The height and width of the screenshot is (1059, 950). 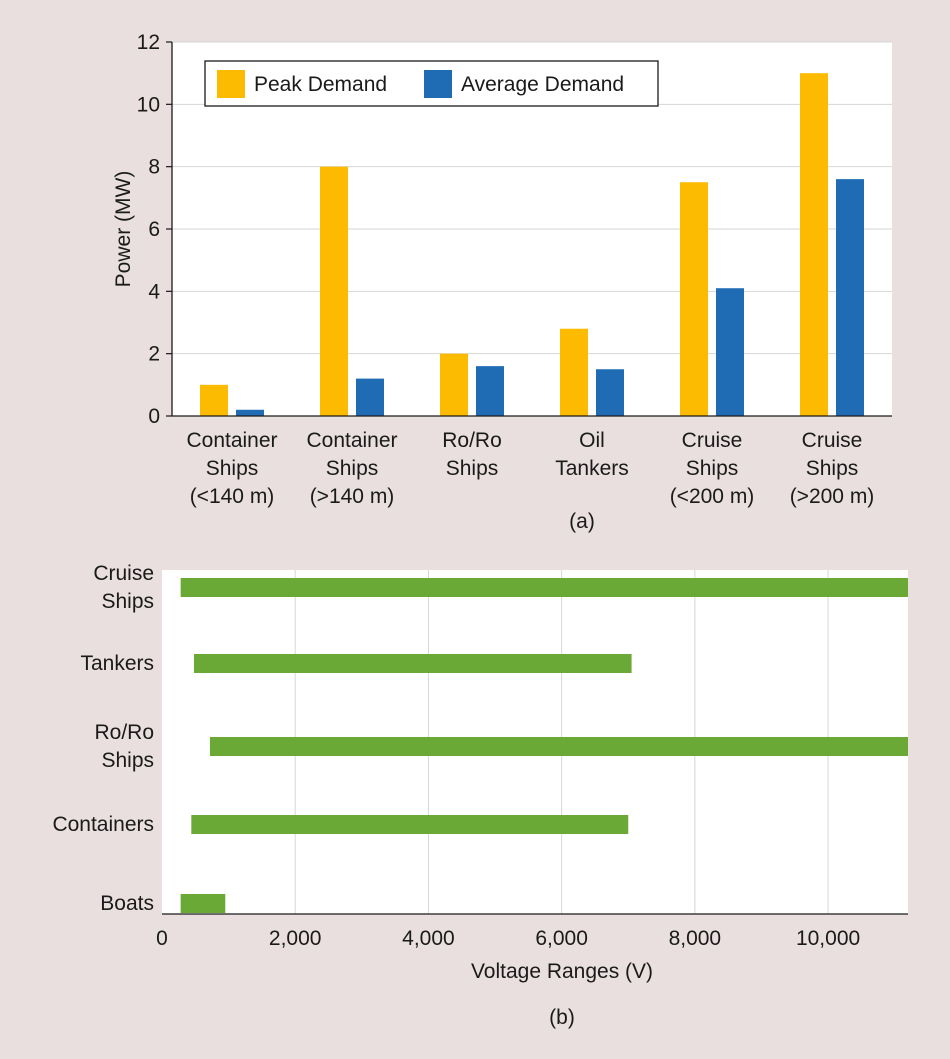 I want to click on y-tick-label: 4, so click(x=154, y=291).